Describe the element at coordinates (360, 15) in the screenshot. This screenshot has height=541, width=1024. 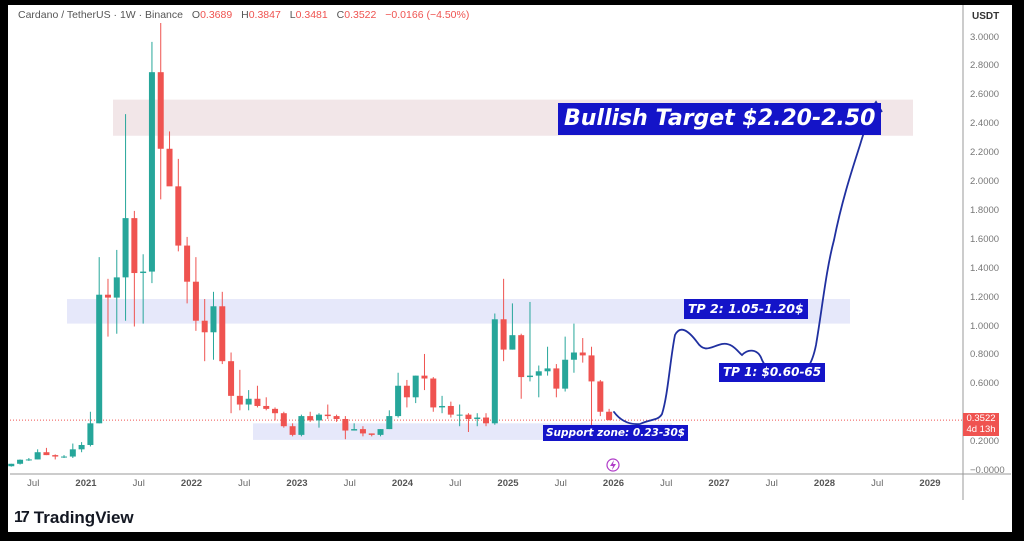
I see `close-value: 0.3522` at that location.